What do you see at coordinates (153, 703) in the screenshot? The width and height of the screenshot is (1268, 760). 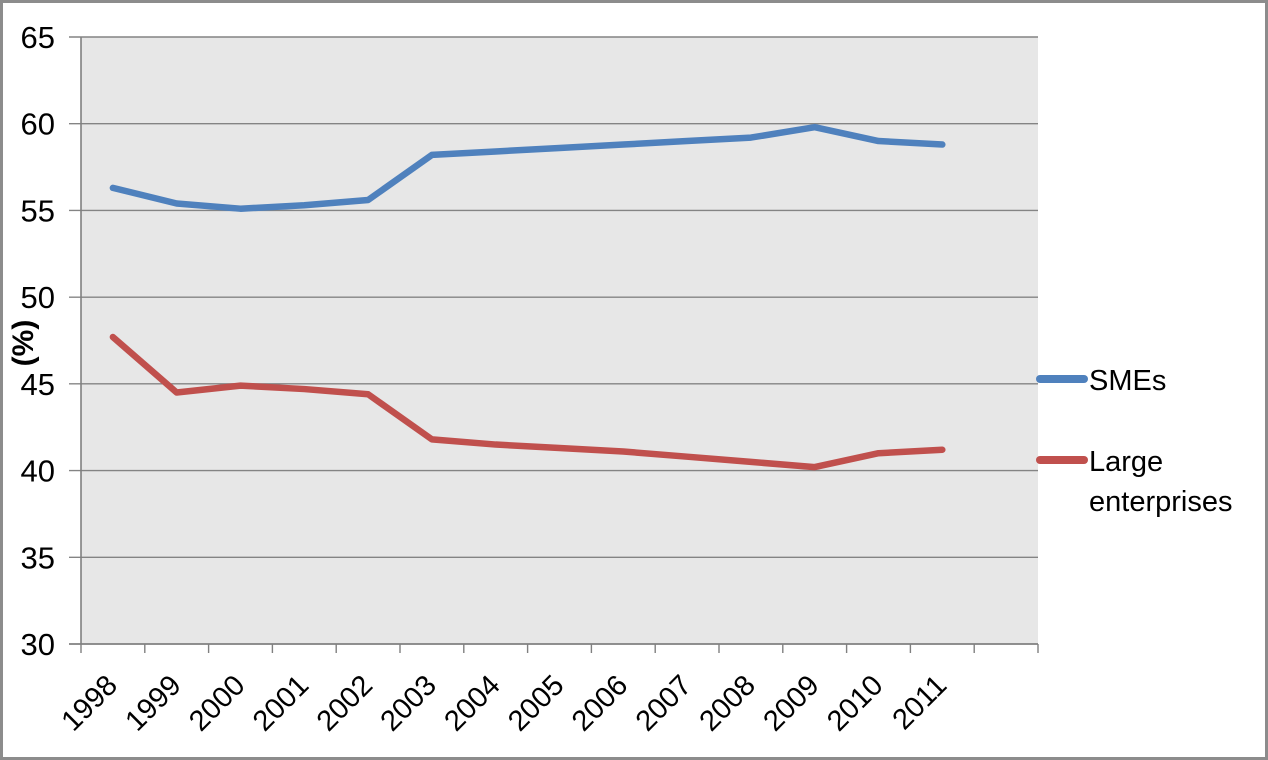 I see `x-tick-label: 1999` at bounding box center [153, 703].